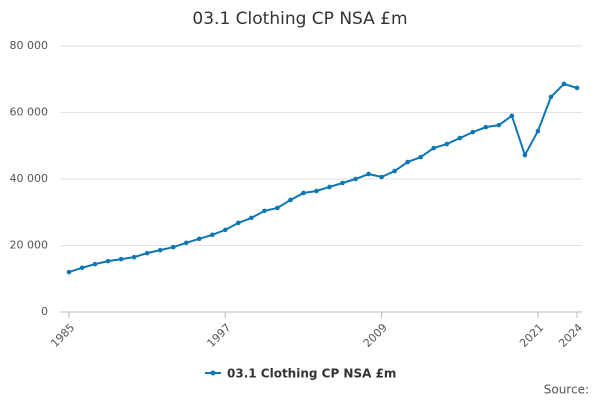 This screenshot has height=400, width=600. Describe the element at coordinates (29, 178) in the screenshot. I see `y-tick-label: 40 000` at that location.